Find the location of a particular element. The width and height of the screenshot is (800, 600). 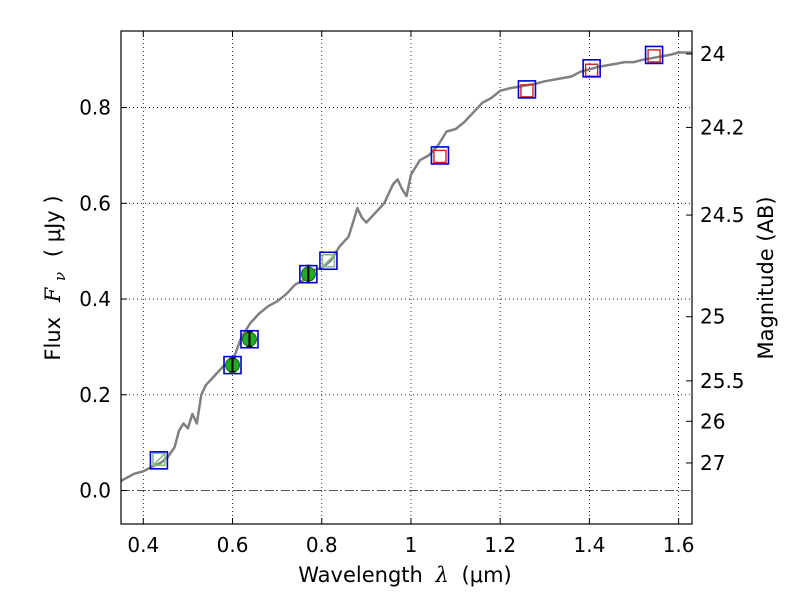

y2-tick-label: 24 is located at coordinates (712, 54).